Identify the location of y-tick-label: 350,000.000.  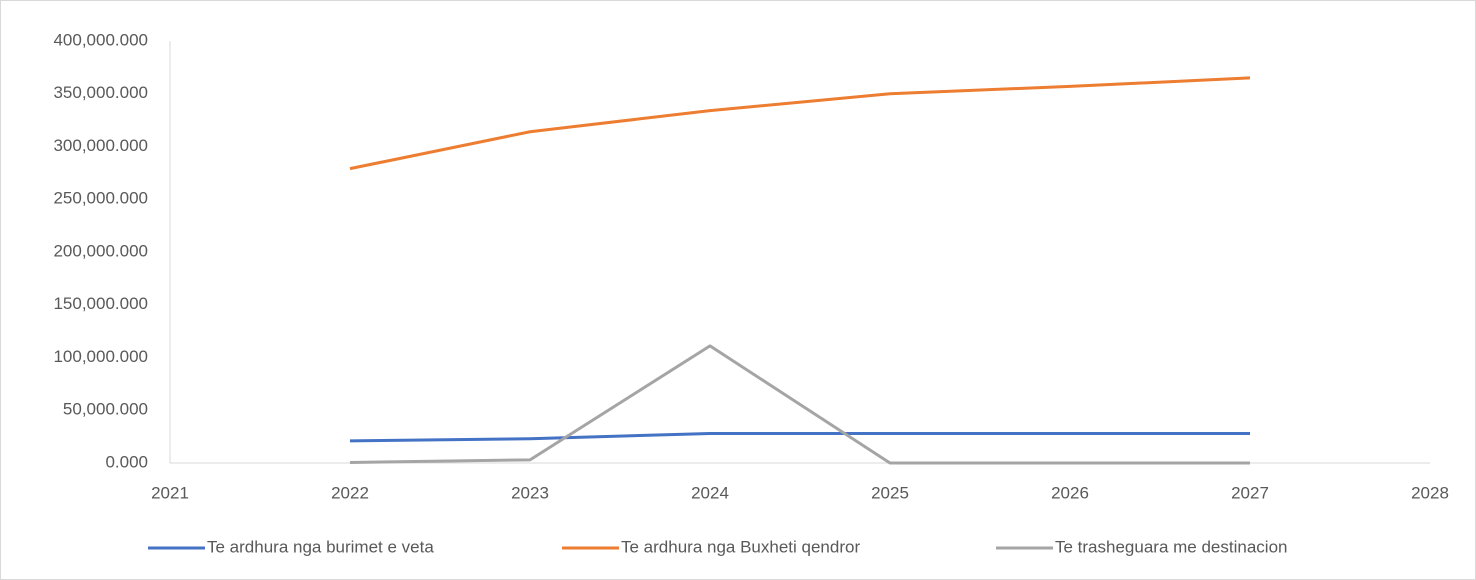
(100, 92).